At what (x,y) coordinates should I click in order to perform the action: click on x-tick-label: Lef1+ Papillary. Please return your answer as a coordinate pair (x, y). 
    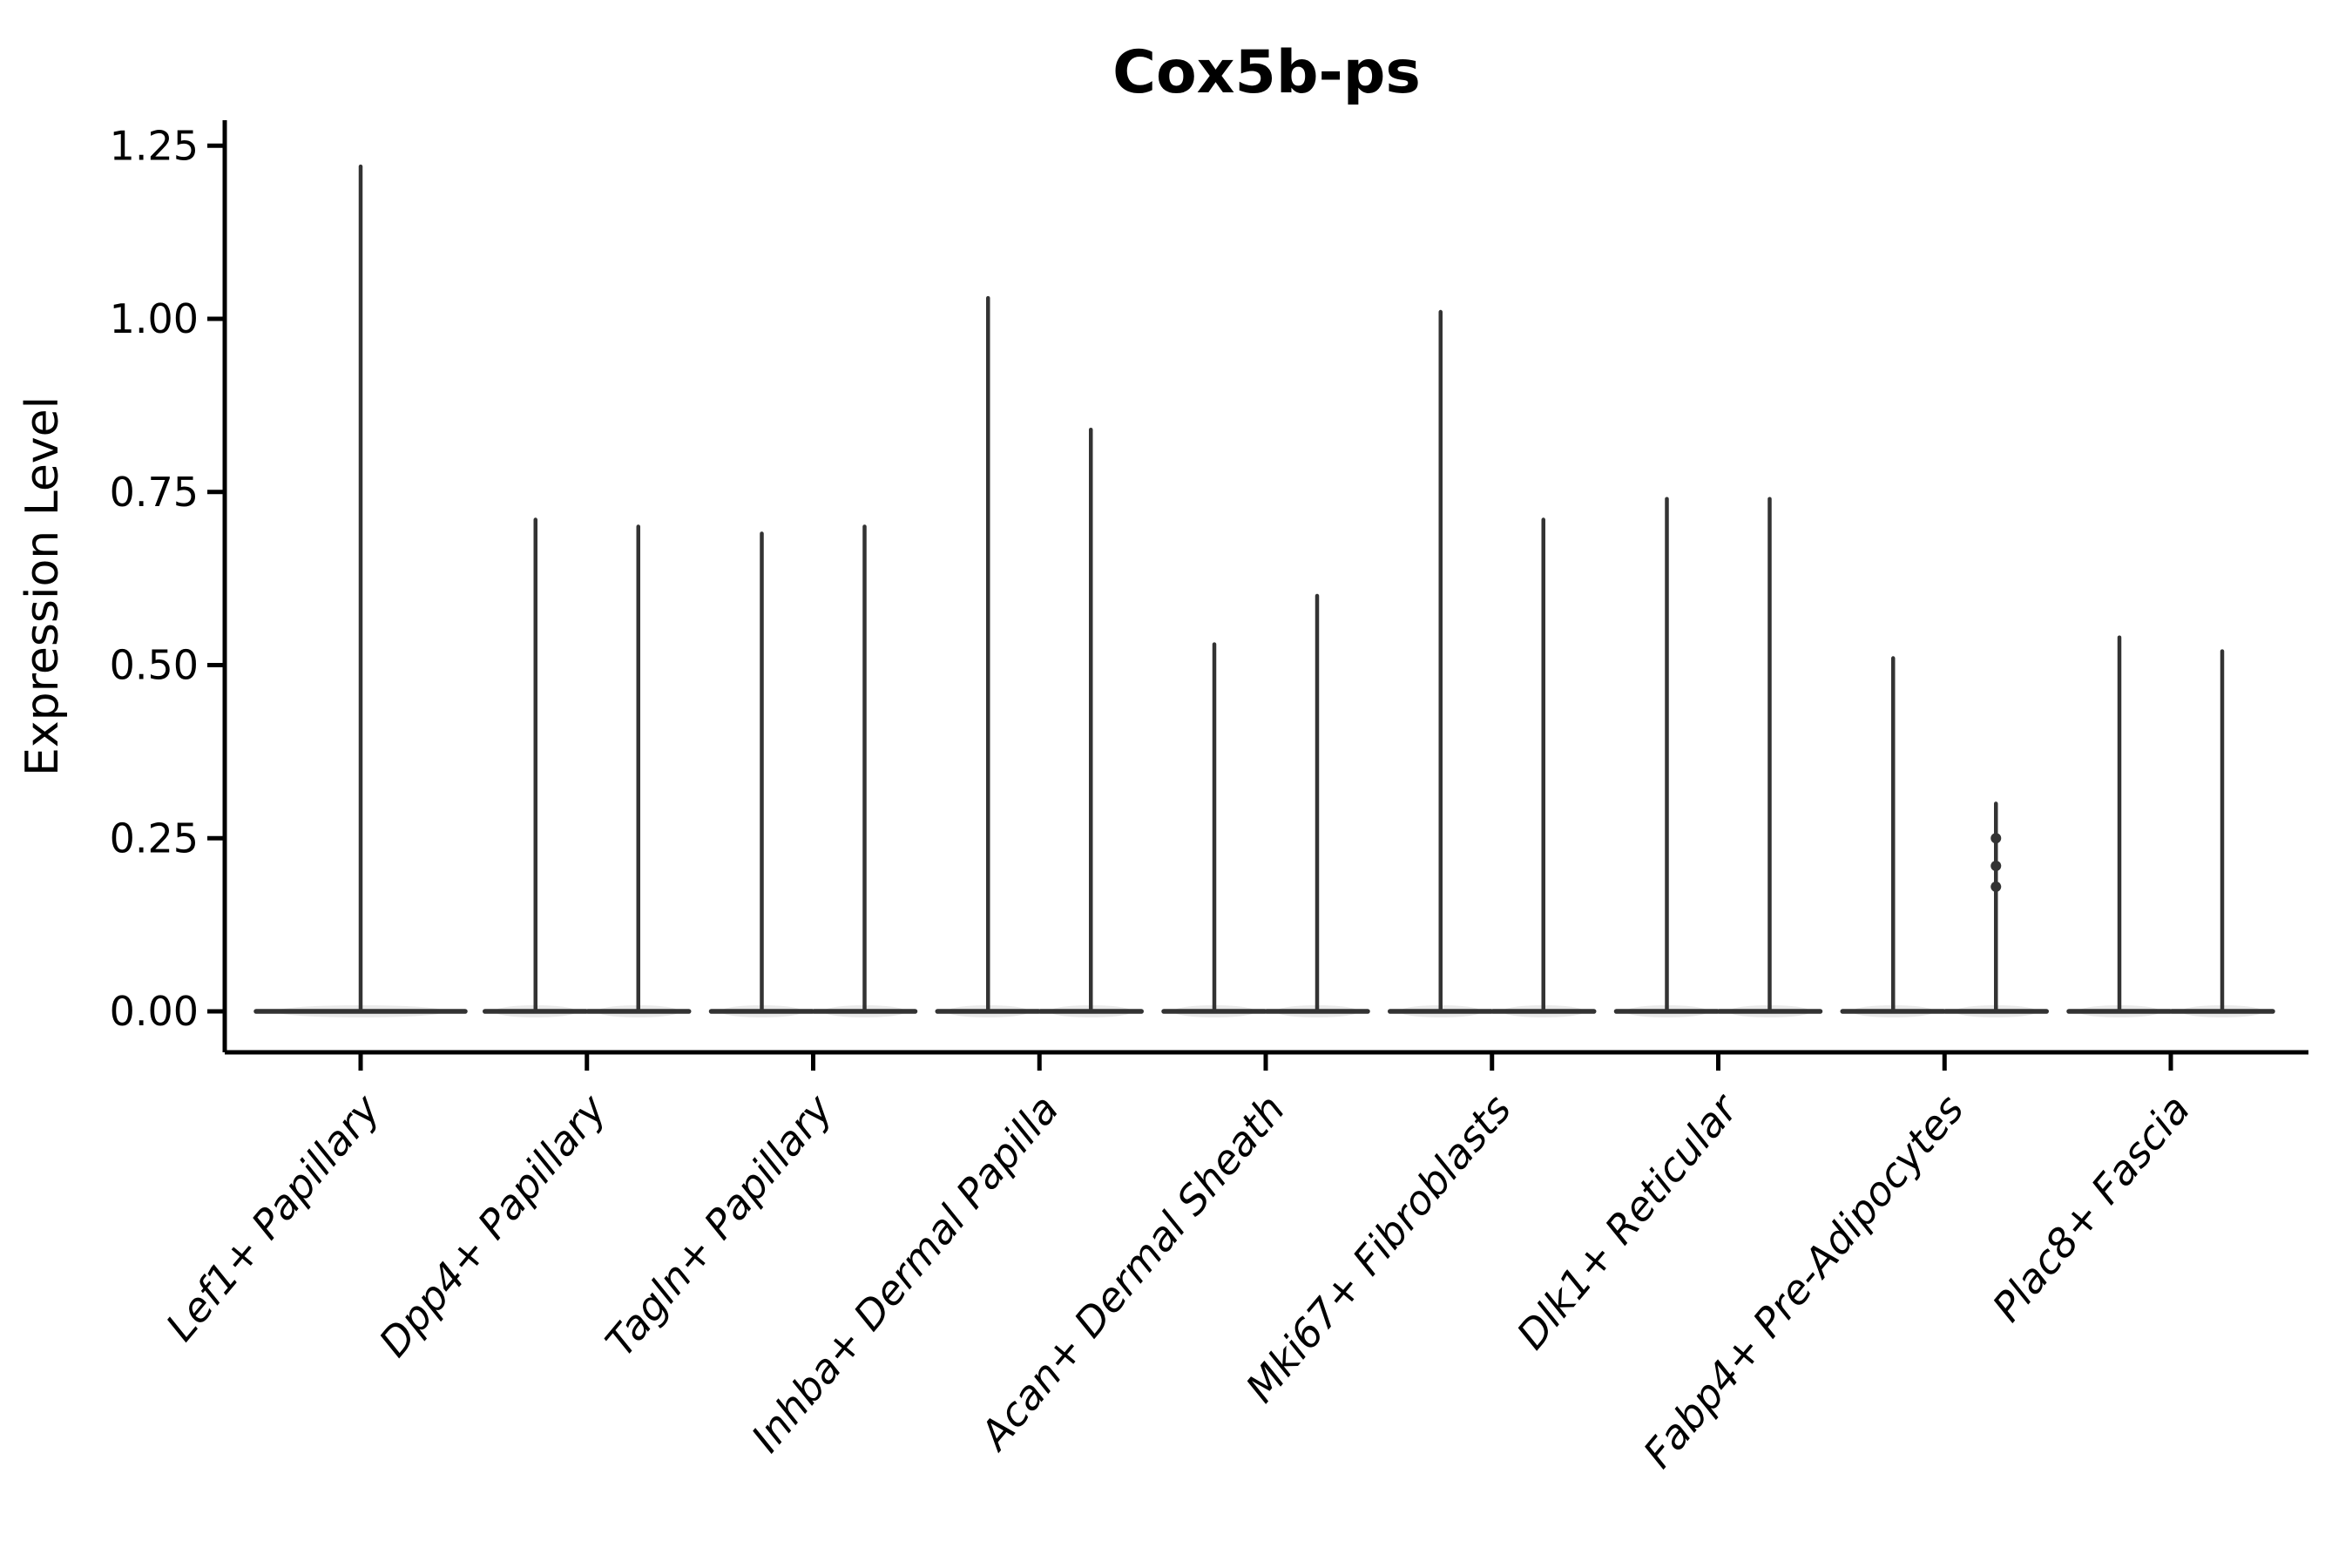
    Looking at the image, I should click on (273, 1217).